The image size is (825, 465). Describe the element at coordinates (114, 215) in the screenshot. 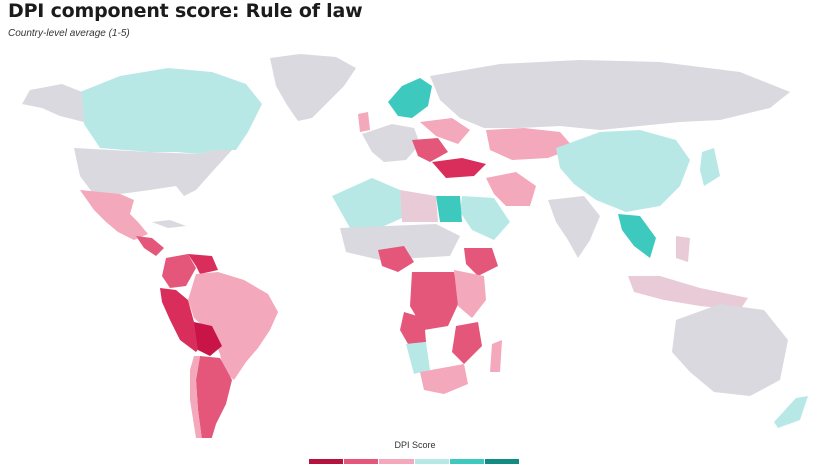

I see `region-mexico` at that location.